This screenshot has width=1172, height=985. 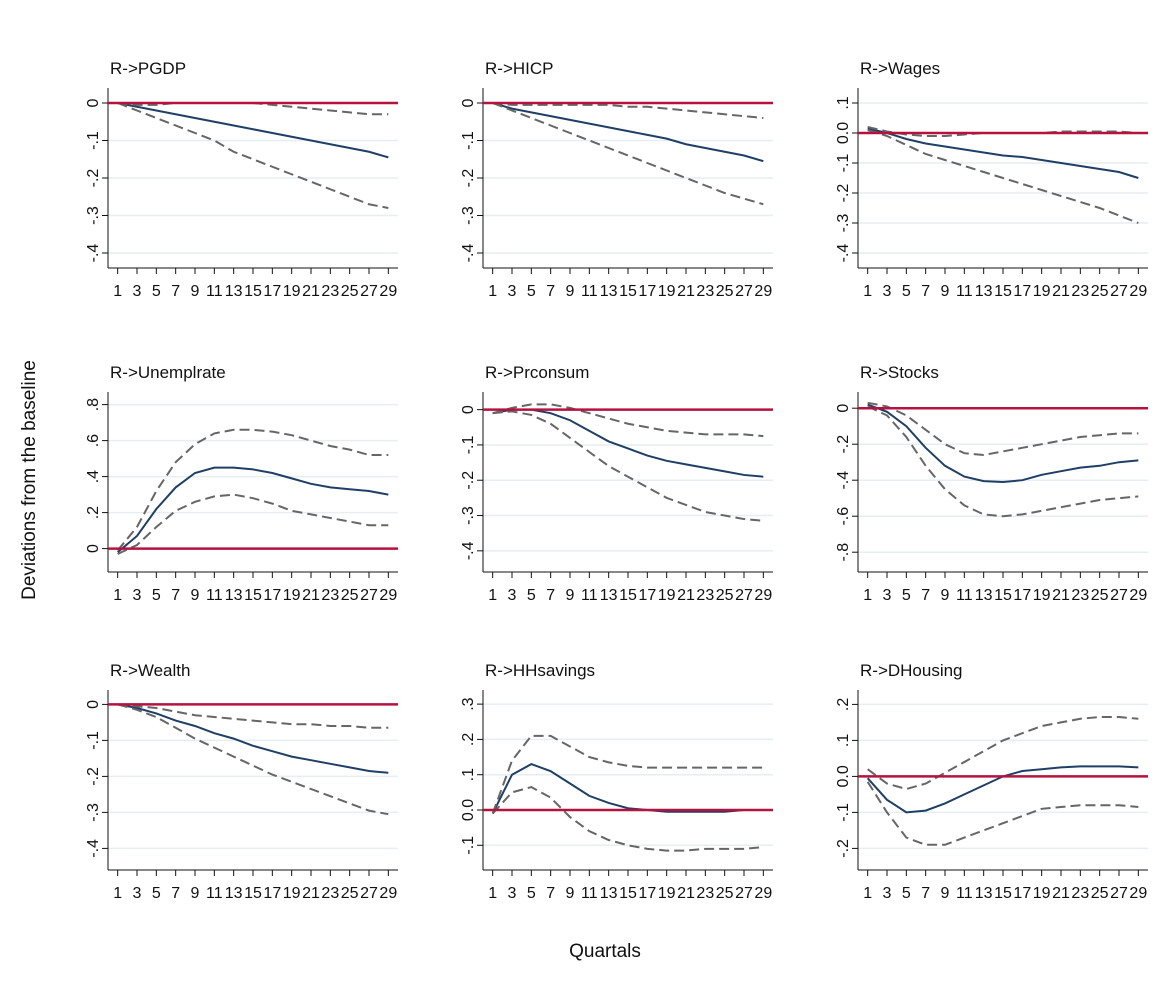 I want to click on x-tick-label: 27, so click(x=1119, y=595).